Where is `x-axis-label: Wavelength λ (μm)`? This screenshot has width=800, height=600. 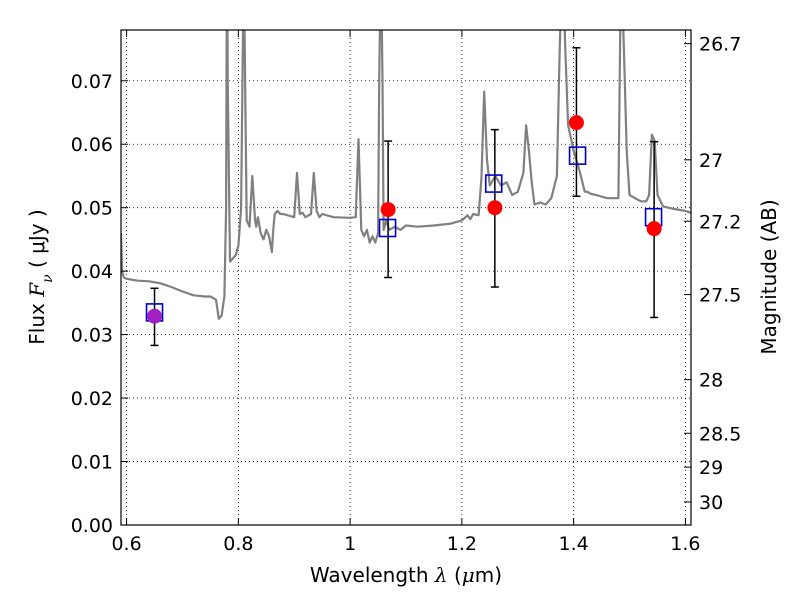 x-axis-label: Wavelength λ (μm) is located at coordinates (406, 575).